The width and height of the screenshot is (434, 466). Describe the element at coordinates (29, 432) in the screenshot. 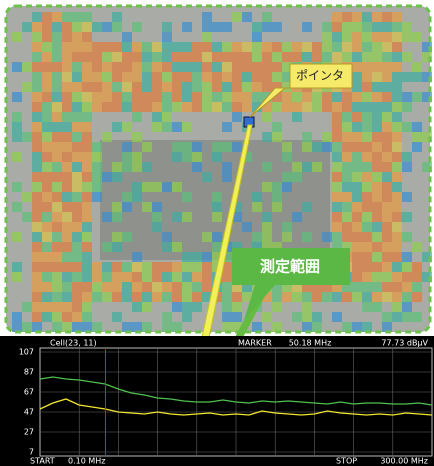

I see `y-tick-label: 27` at that location.